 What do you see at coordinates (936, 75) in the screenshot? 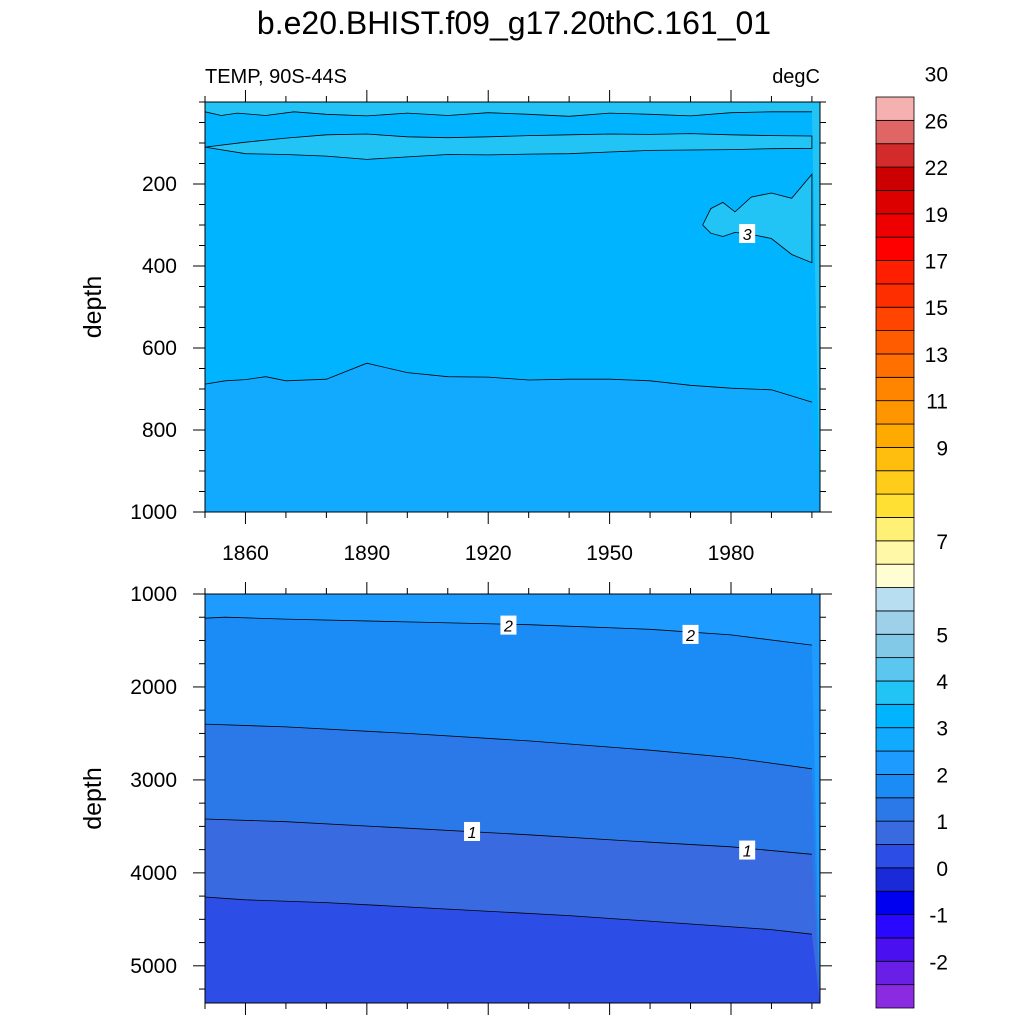
I see `colorbar-tick-label: 30` at bounding box center [936, 75].